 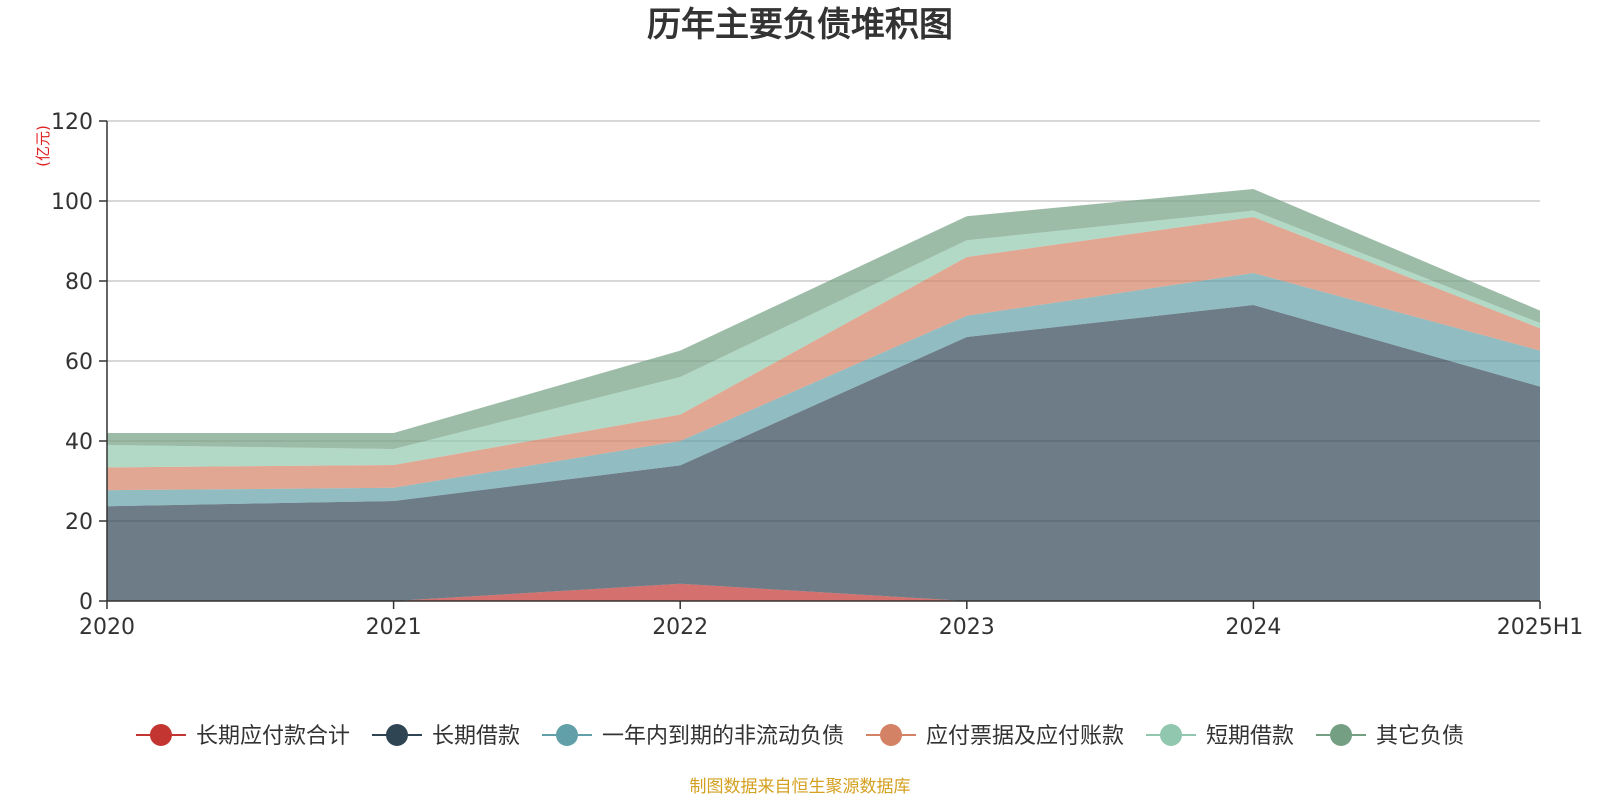 I want to click on y-tick-label-0: 0, so click(x=86, y=602).